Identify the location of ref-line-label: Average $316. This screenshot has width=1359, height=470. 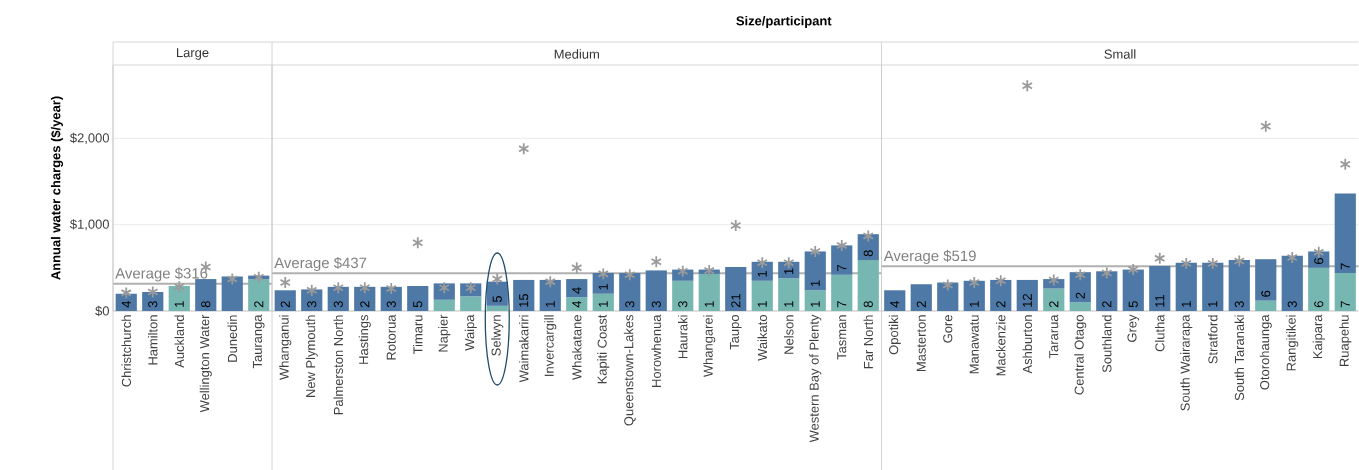
(161, 274).